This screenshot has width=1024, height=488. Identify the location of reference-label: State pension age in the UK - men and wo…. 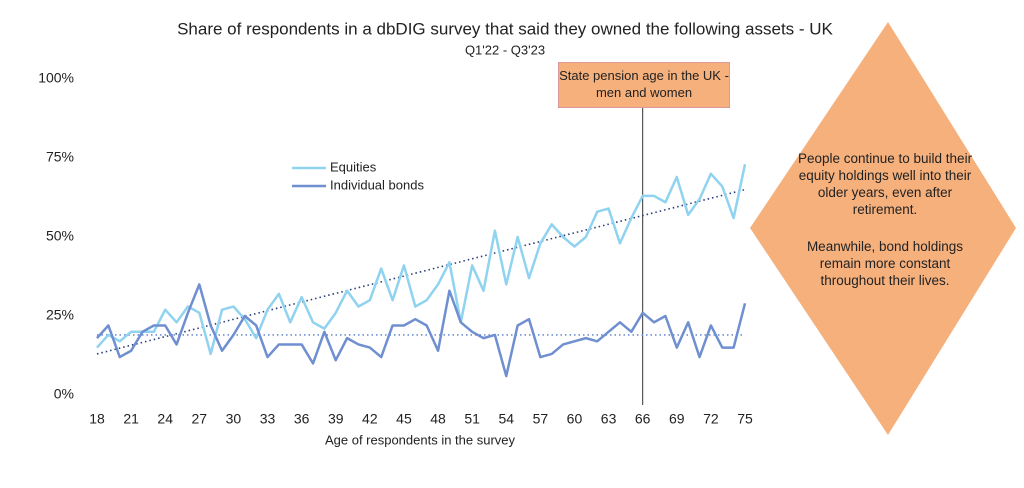
(644, 85).